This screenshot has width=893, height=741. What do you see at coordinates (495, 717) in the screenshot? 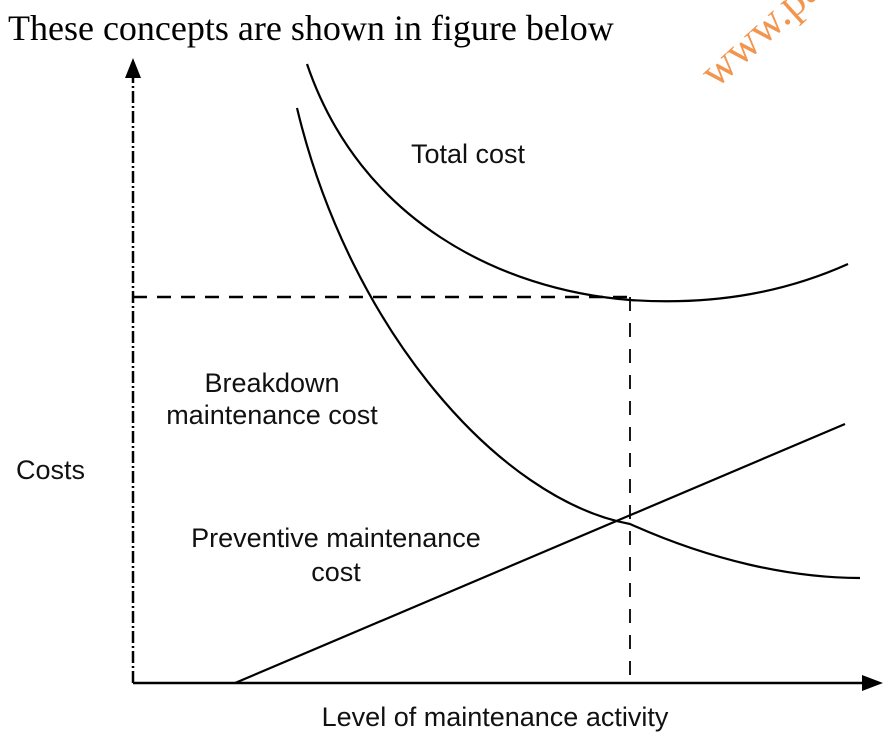
I see `x-axis-label: Level of maintenance activity` at bounding box center [495, 717].